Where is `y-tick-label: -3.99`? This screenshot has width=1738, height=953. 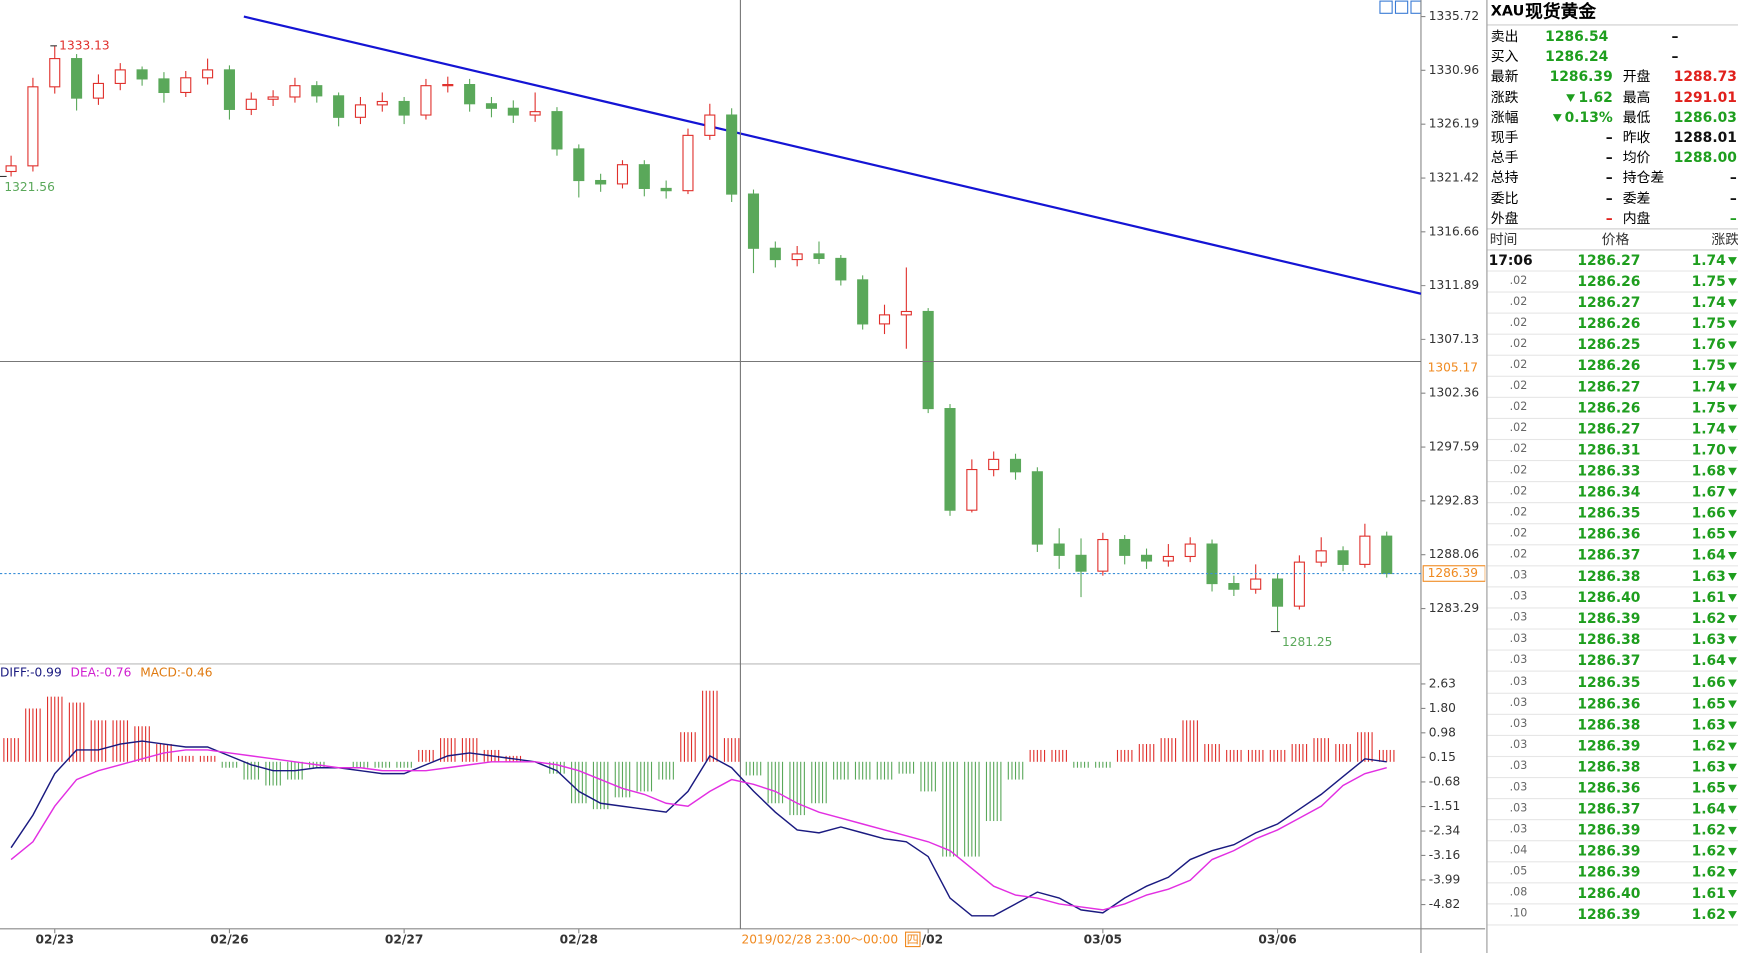 y-tick-label: -3.99 is located at coordinates (1445, 879).